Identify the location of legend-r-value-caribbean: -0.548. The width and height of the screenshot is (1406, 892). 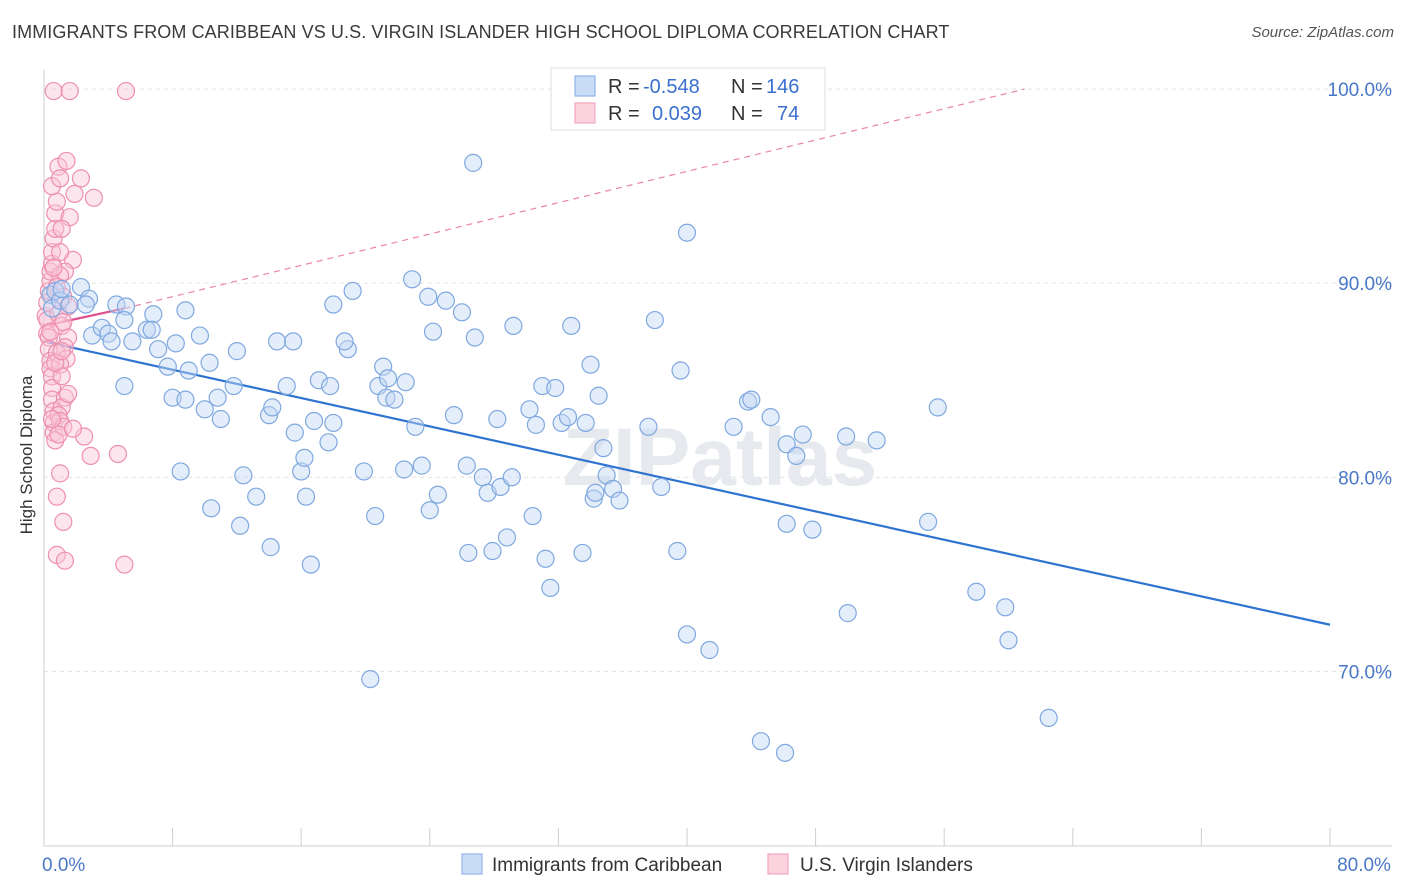
(671, 87).